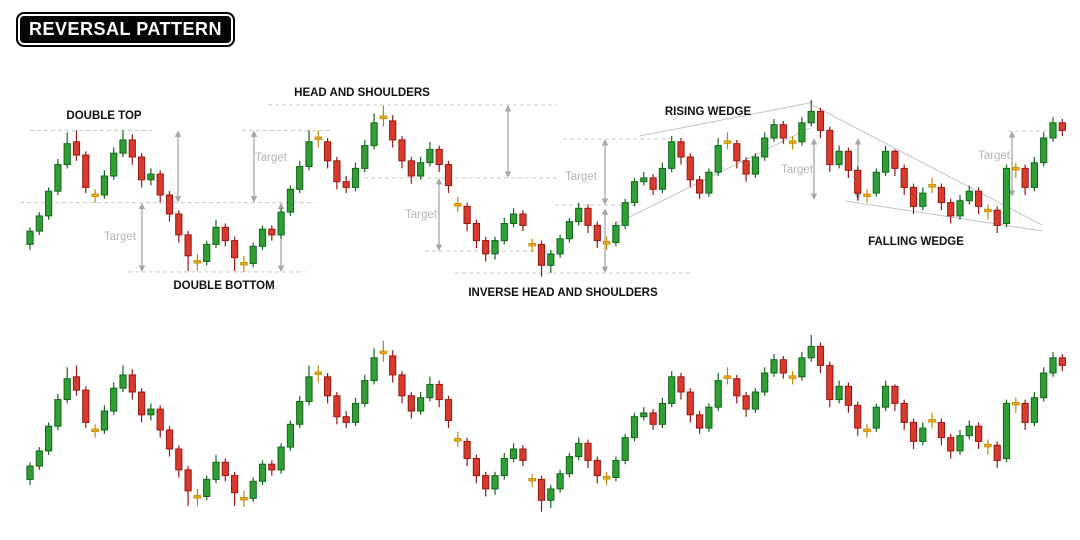 This screenshot has height=540, width=1080. I want to click on wedge-trendline, so click(727, 119).